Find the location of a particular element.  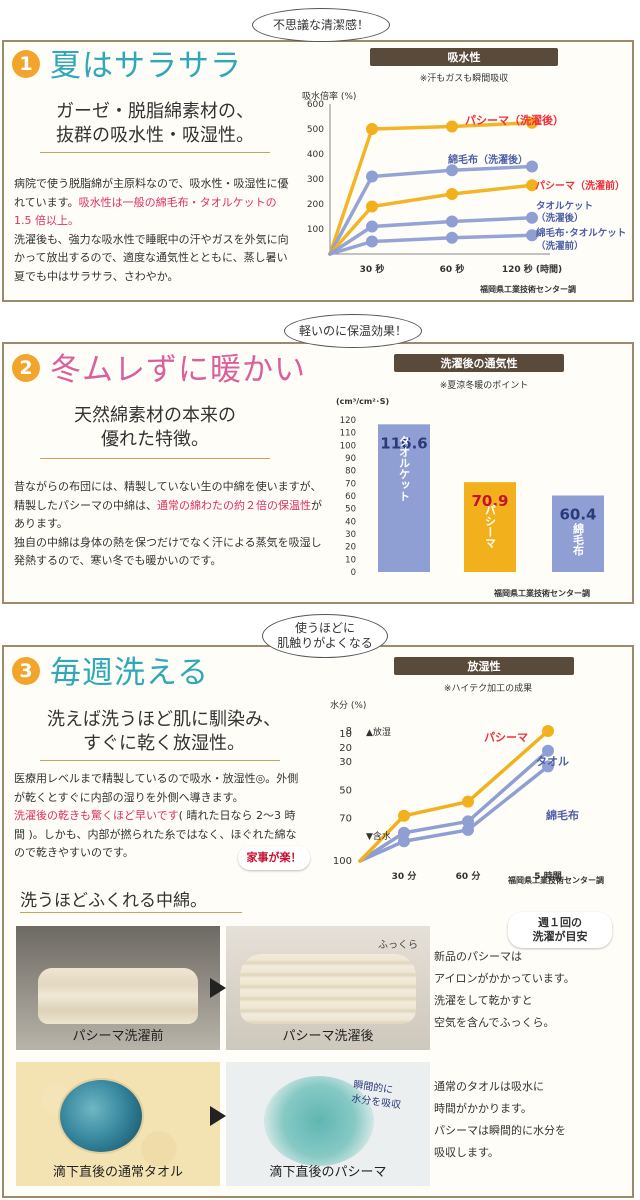

chart-subtitle: ※夏涼冬暖のポイント is located at coordinates (484, 385).